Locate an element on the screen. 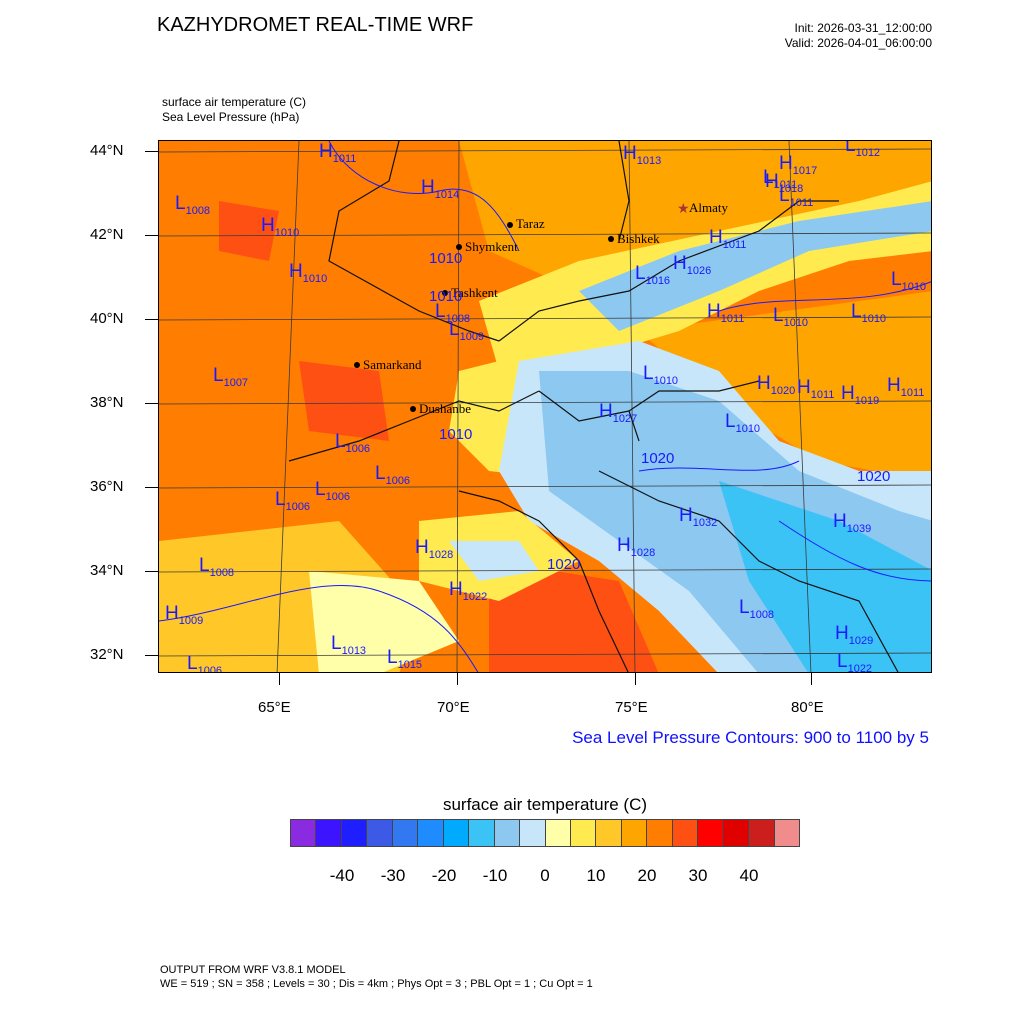 This screenshot has height=1024, width=1024. city-shymkent: Shymkent is located at coordinates (487, 246).